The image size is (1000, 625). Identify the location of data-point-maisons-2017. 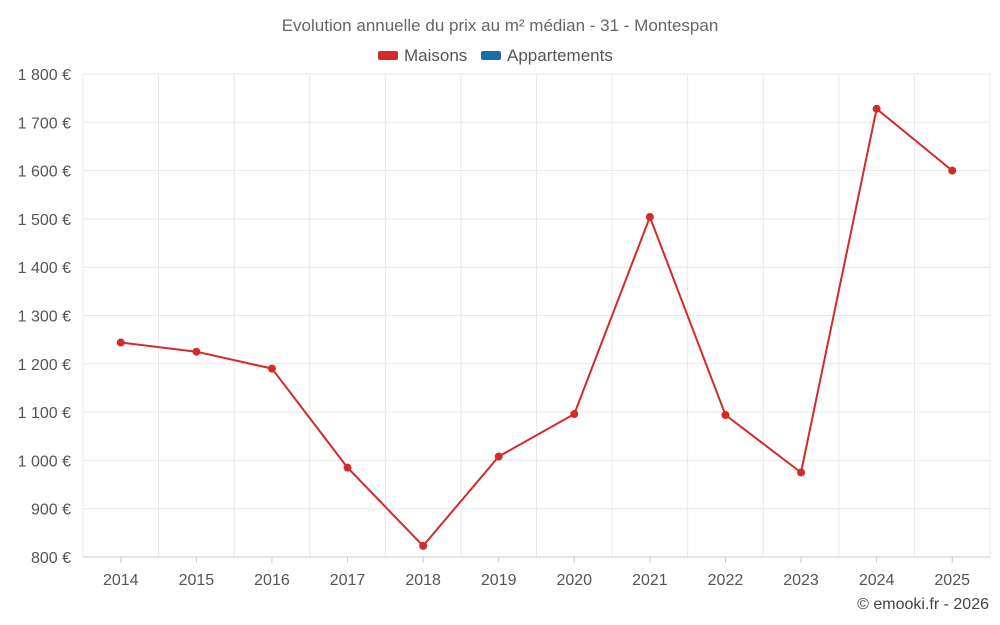
(347, 467).